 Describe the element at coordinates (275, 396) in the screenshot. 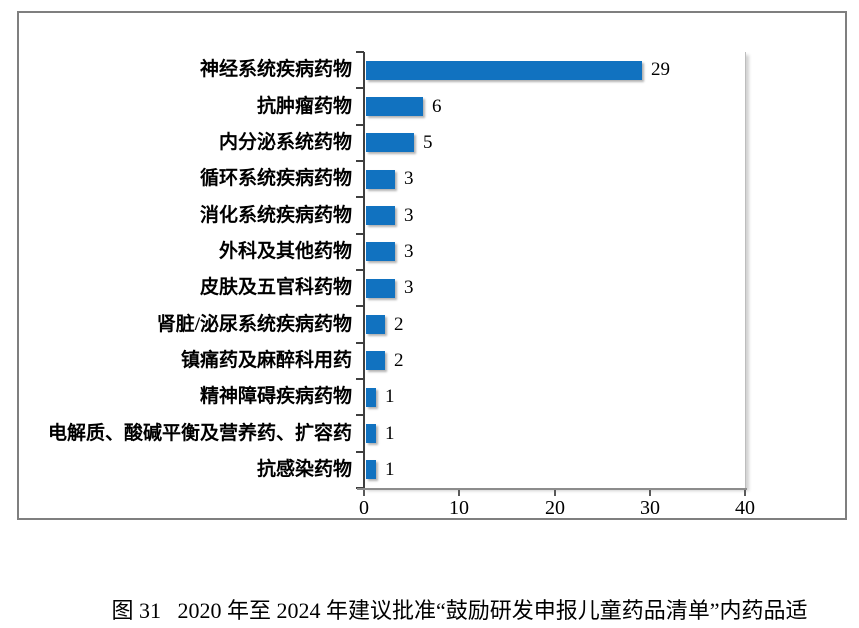

I see `category-label: 精神障碍疾病药物` at that location.